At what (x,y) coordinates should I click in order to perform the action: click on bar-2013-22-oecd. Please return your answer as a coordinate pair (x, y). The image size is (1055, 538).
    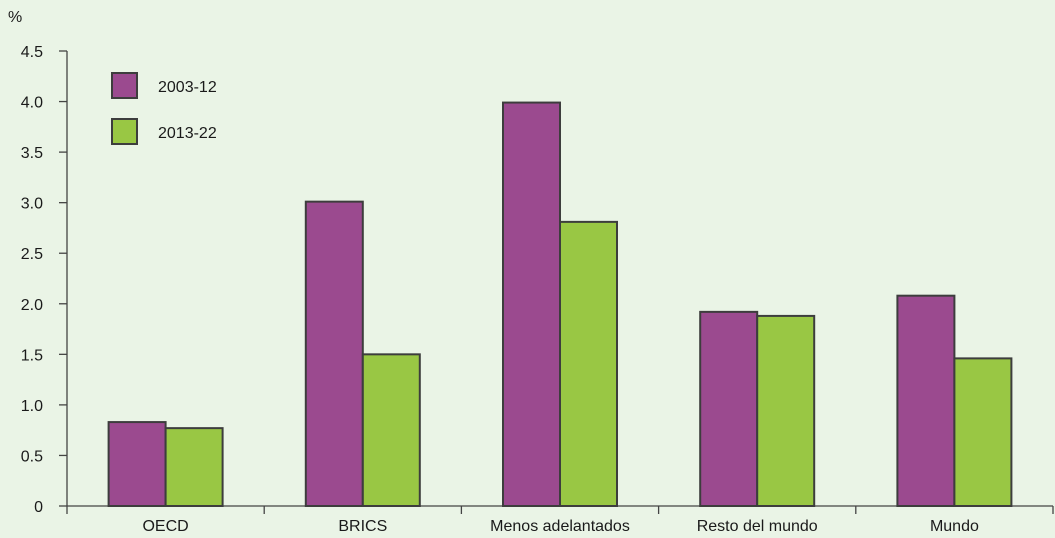
    Looking at the image, I should click on (194, 467).